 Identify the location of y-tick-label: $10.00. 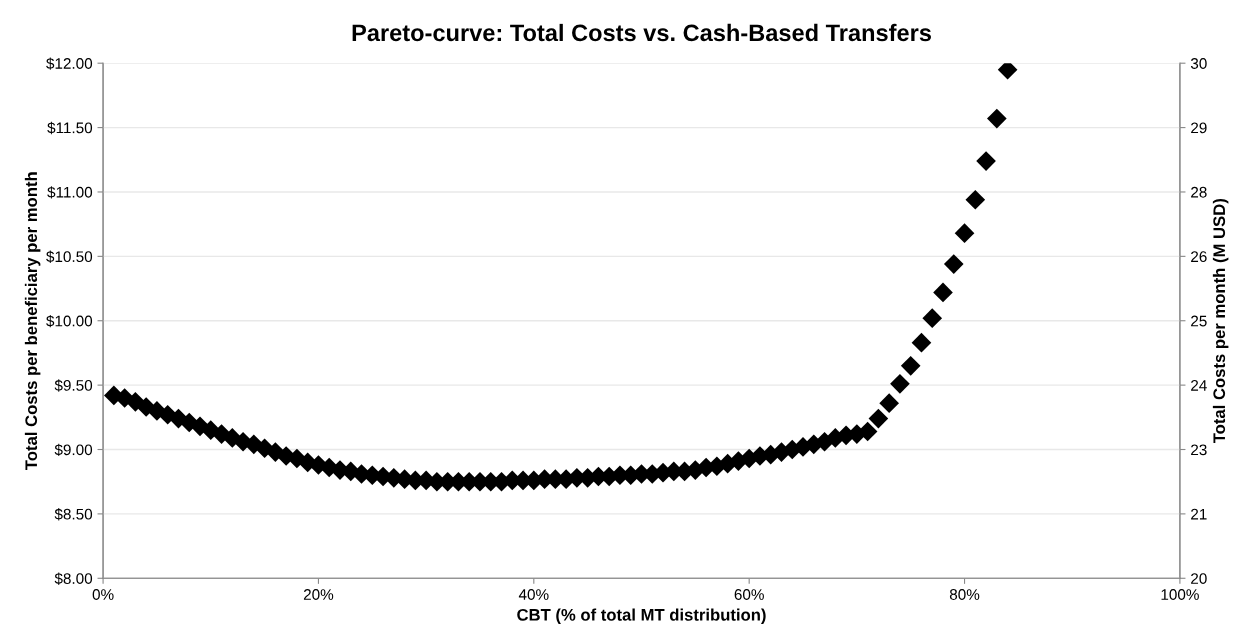
(69, 321).